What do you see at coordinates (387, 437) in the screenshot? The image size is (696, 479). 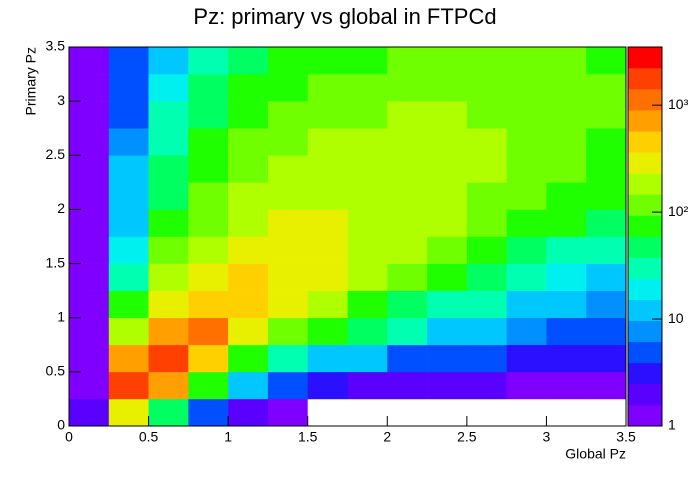 I see `x-tick-label: 2` at bounding box center [387, 437].